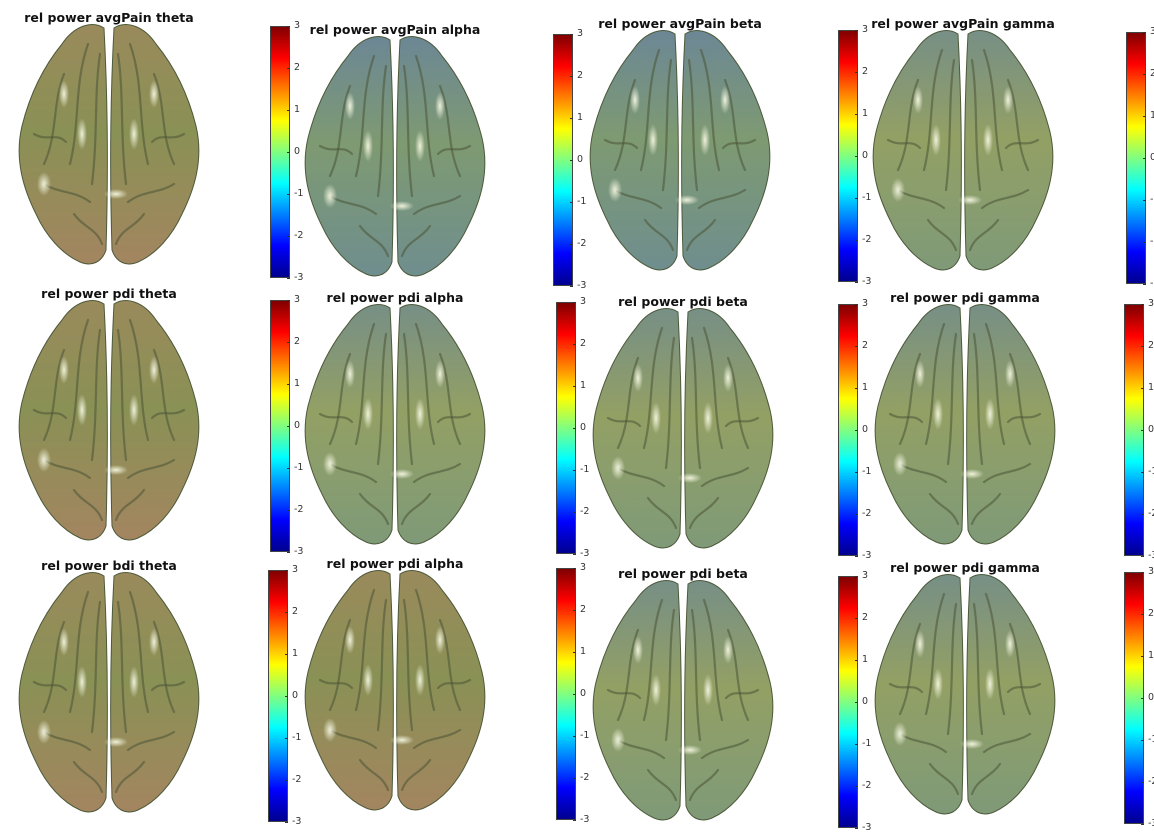  Describe the element at coordinates (395, 297) in the screenshot. I see `panel-title: rel power pdi alpha` at that location.